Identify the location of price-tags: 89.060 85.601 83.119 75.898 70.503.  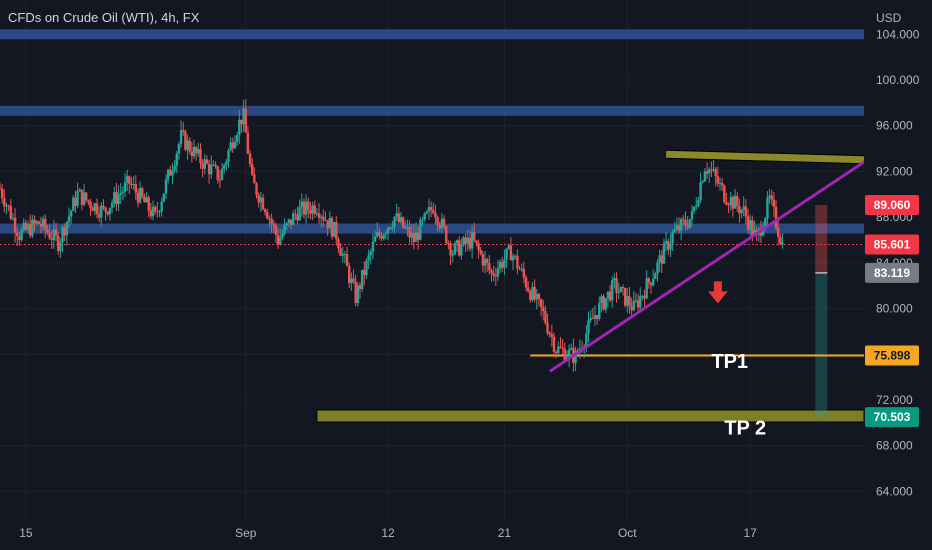
(892, 311).